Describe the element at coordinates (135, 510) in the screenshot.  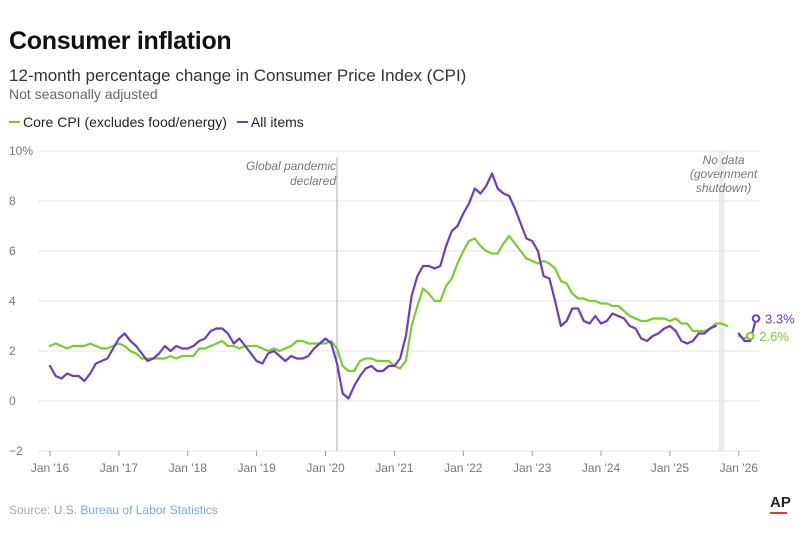
I see `source-link: U.S. Bureau of Labor Statistics` at that location.